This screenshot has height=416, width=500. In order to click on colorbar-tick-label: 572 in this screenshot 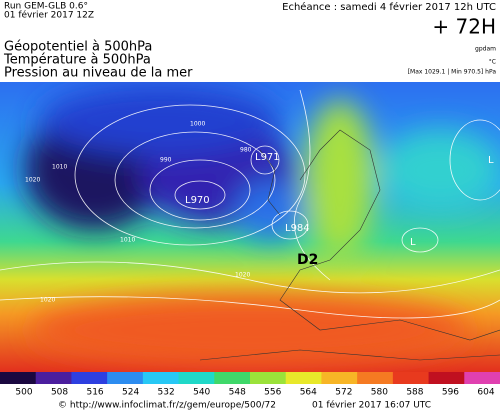, I will do `click(343, 393)`.